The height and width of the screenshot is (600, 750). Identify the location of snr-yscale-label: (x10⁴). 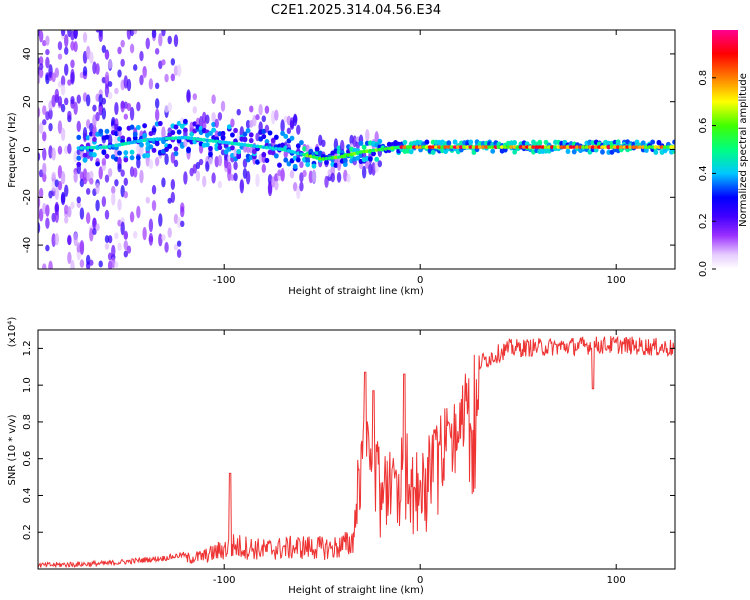
(12, 332).